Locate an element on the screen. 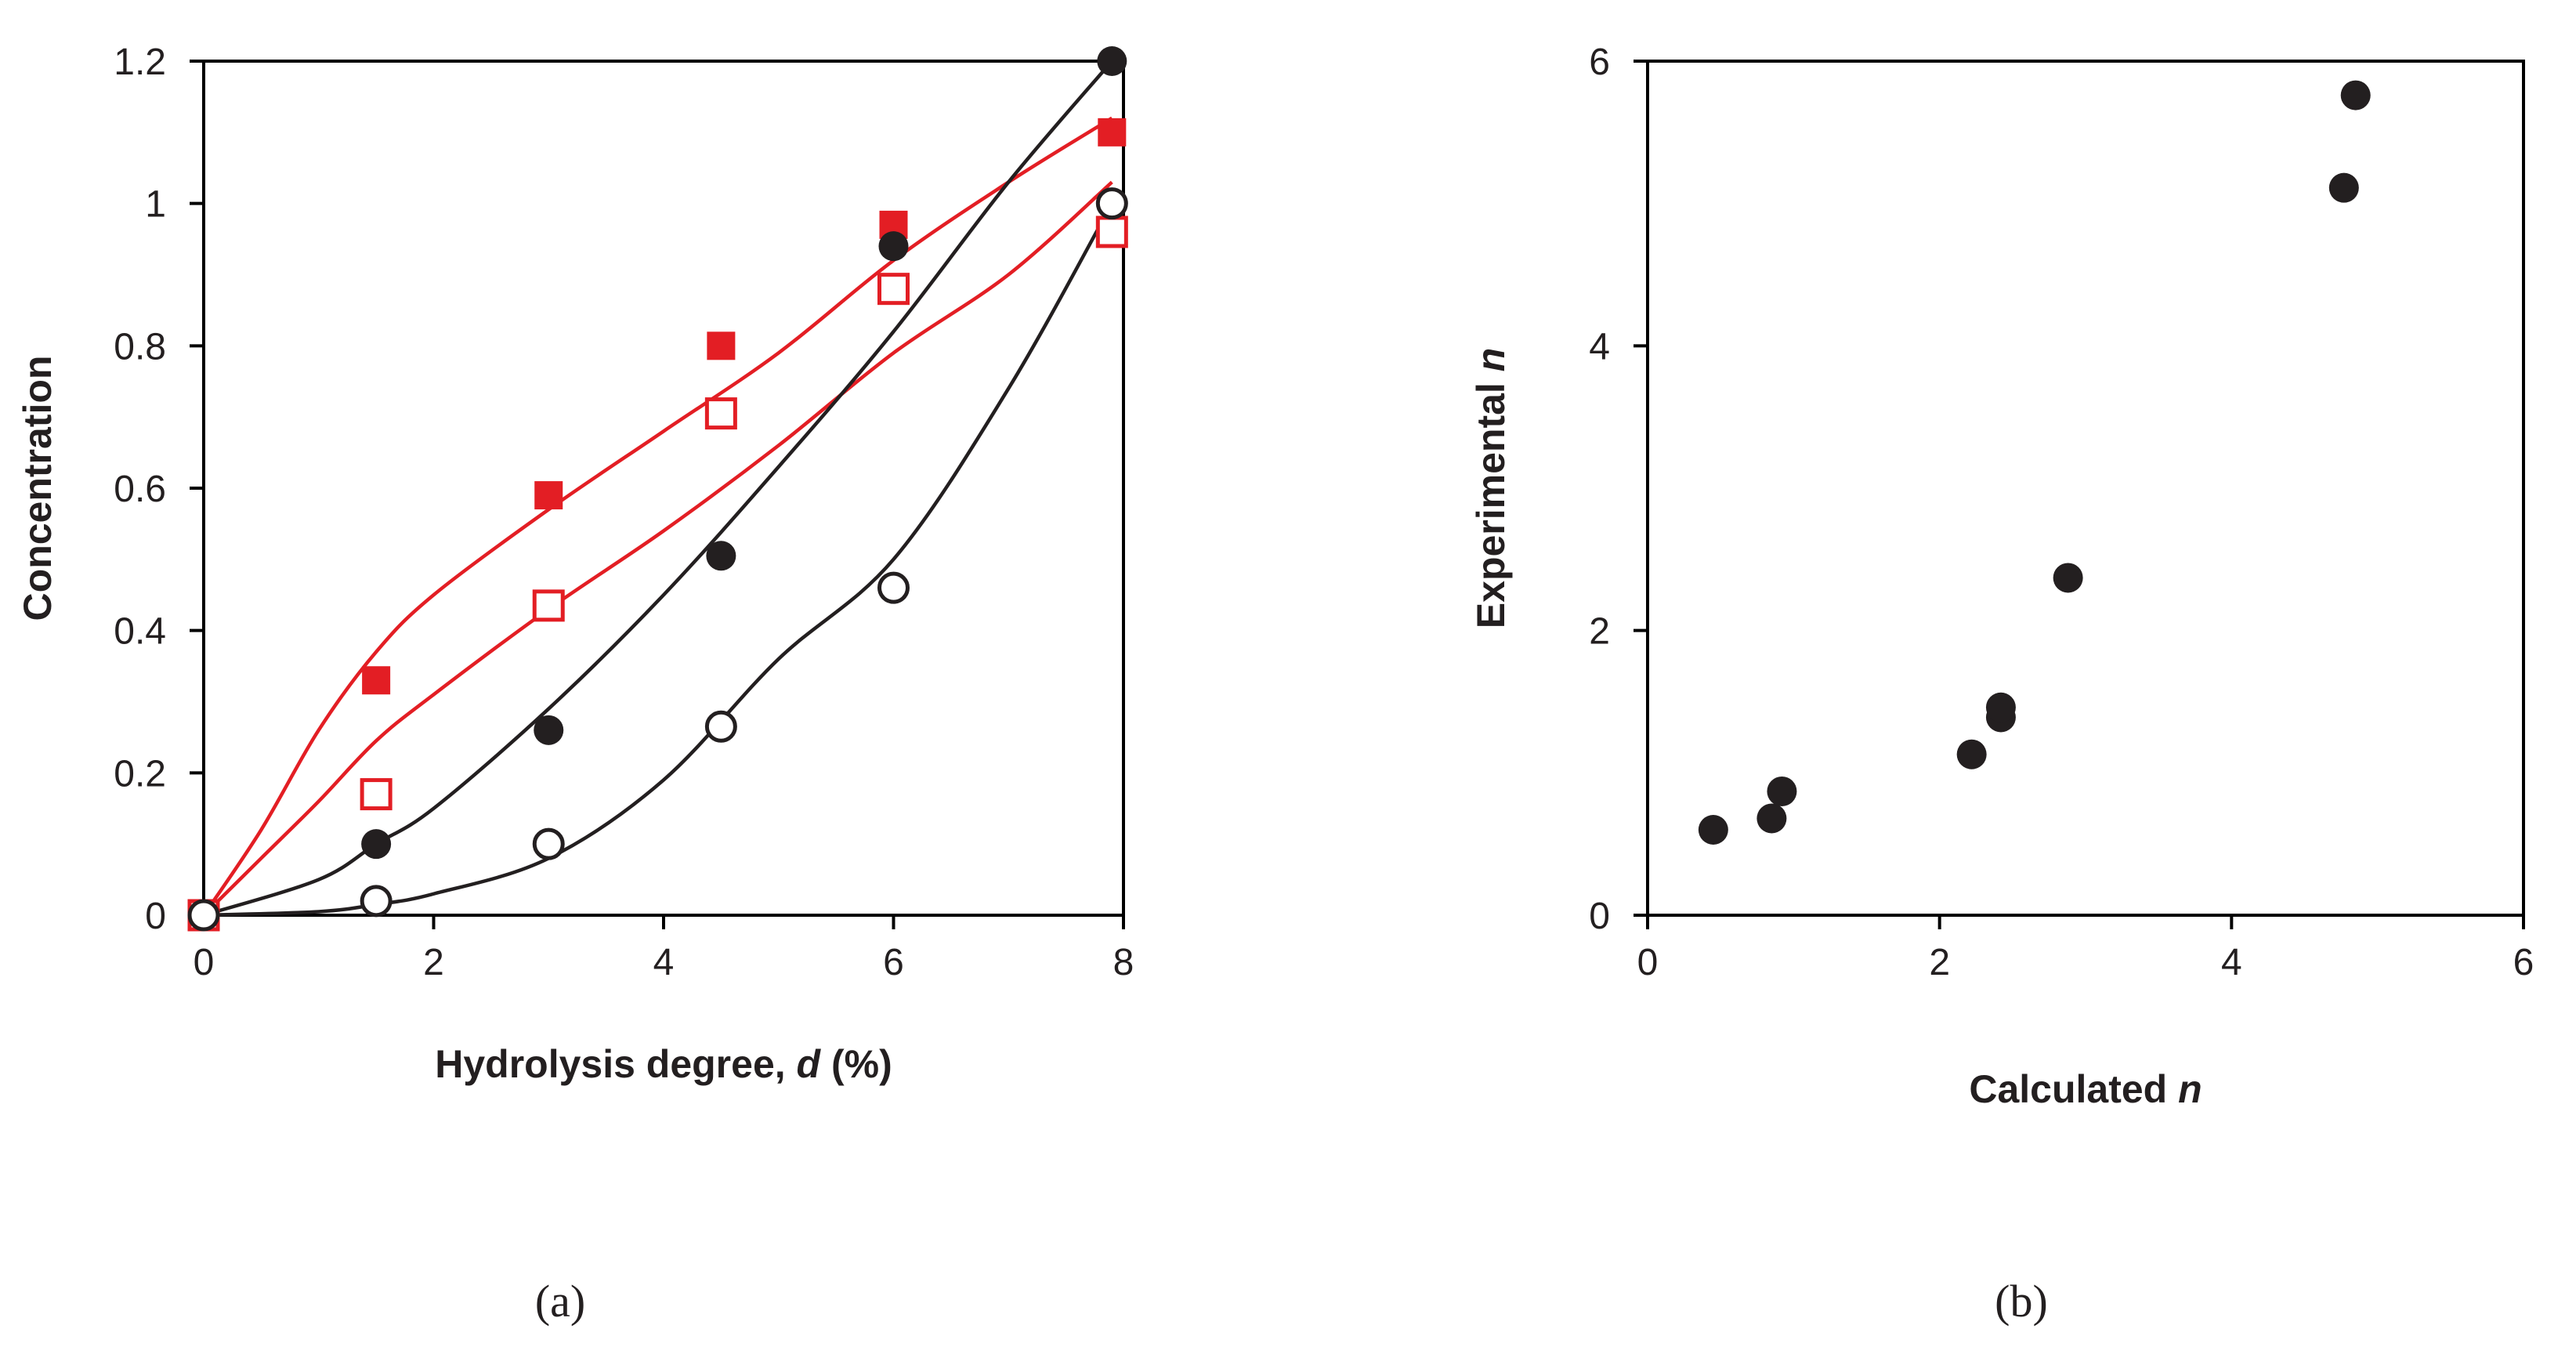  chart-b-markers is located at coordinates (2035, 462).